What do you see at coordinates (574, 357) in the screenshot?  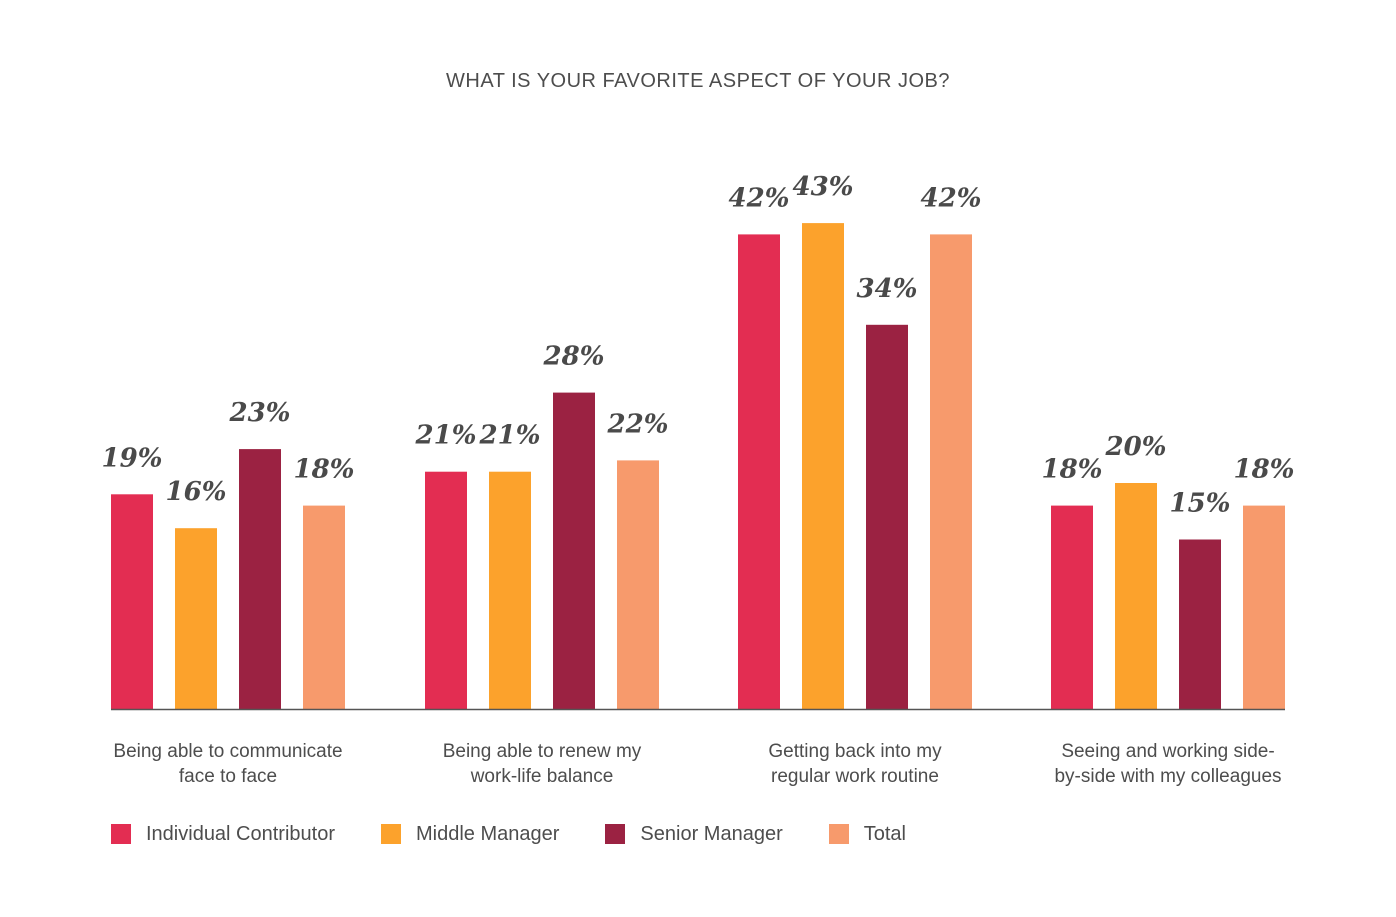 I see `data-label: 28%` at bounding box center [574, 357].